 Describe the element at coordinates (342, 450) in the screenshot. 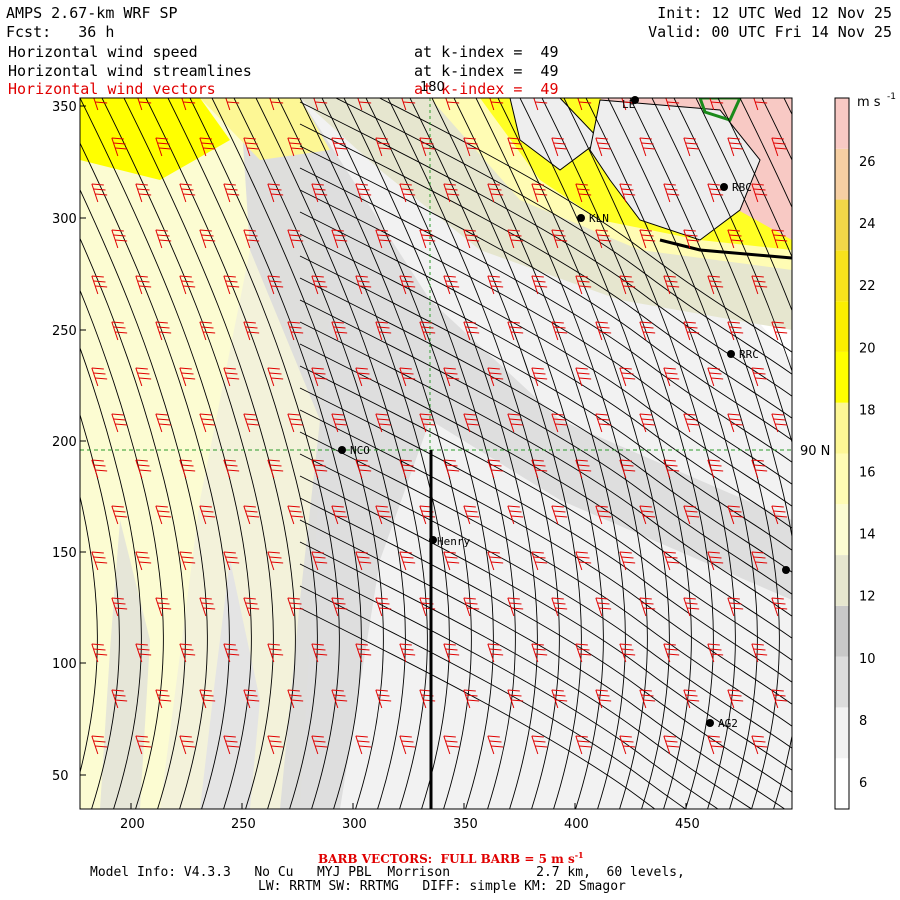

I see `station-nco-marker` at that location.